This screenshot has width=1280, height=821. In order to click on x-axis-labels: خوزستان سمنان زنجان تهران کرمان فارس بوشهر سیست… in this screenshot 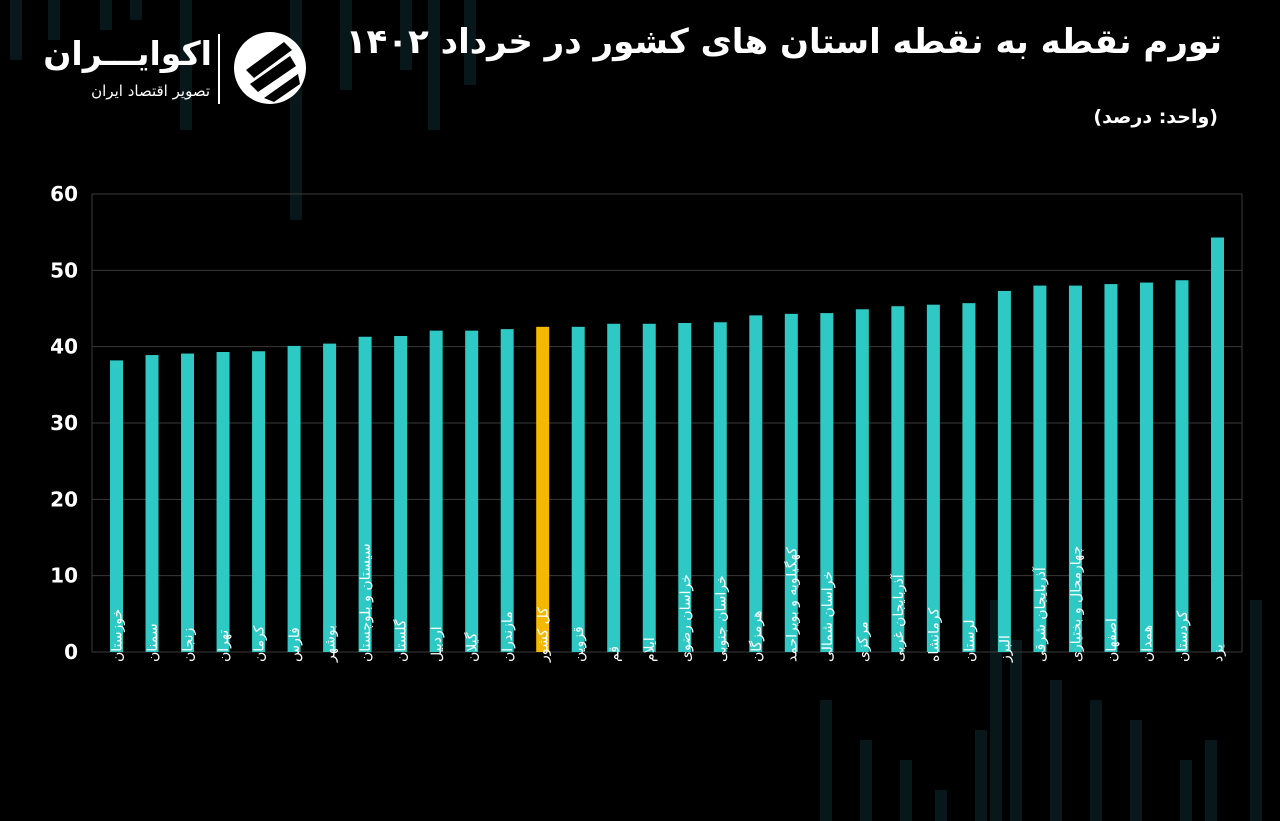, I will do `click(668, 603)`.